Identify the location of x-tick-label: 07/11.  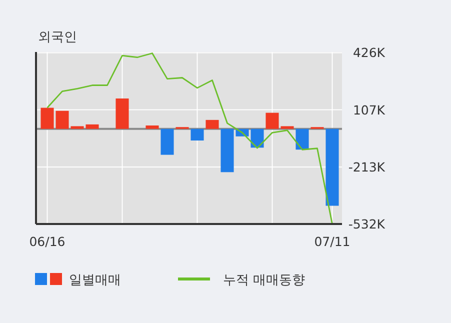
(332, 241).